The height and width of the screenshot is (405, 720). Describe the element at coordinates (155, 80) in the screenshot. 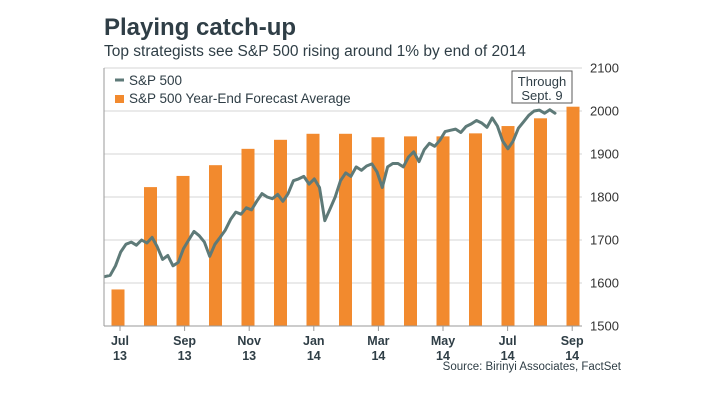

I see `legend-label-sp500: S&P 500` at that location.